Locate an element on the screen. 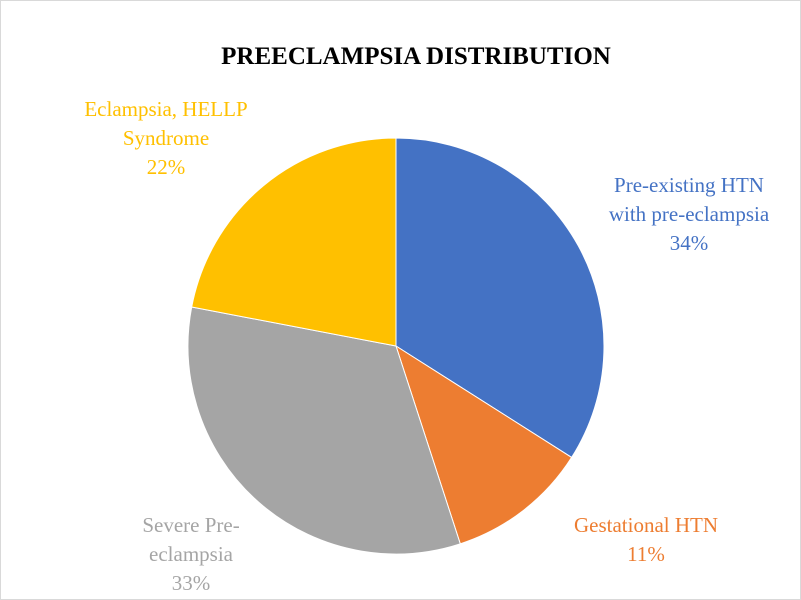 The height and width of the screenshot is (600, 801). slice-label: Severe Pre-eclampsia 33% is located at coordinates (191, 554).